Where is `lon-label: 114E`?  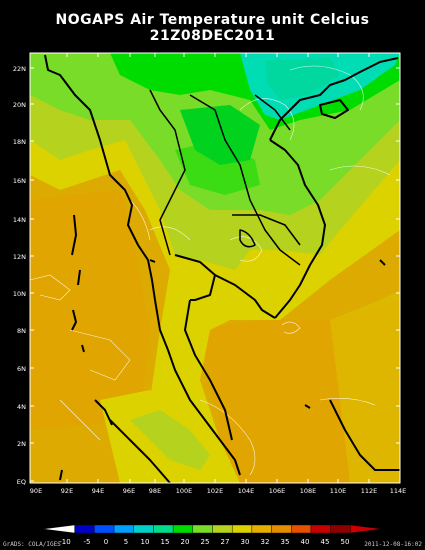
lon-label: 114E is located at coordinates (398, 491).